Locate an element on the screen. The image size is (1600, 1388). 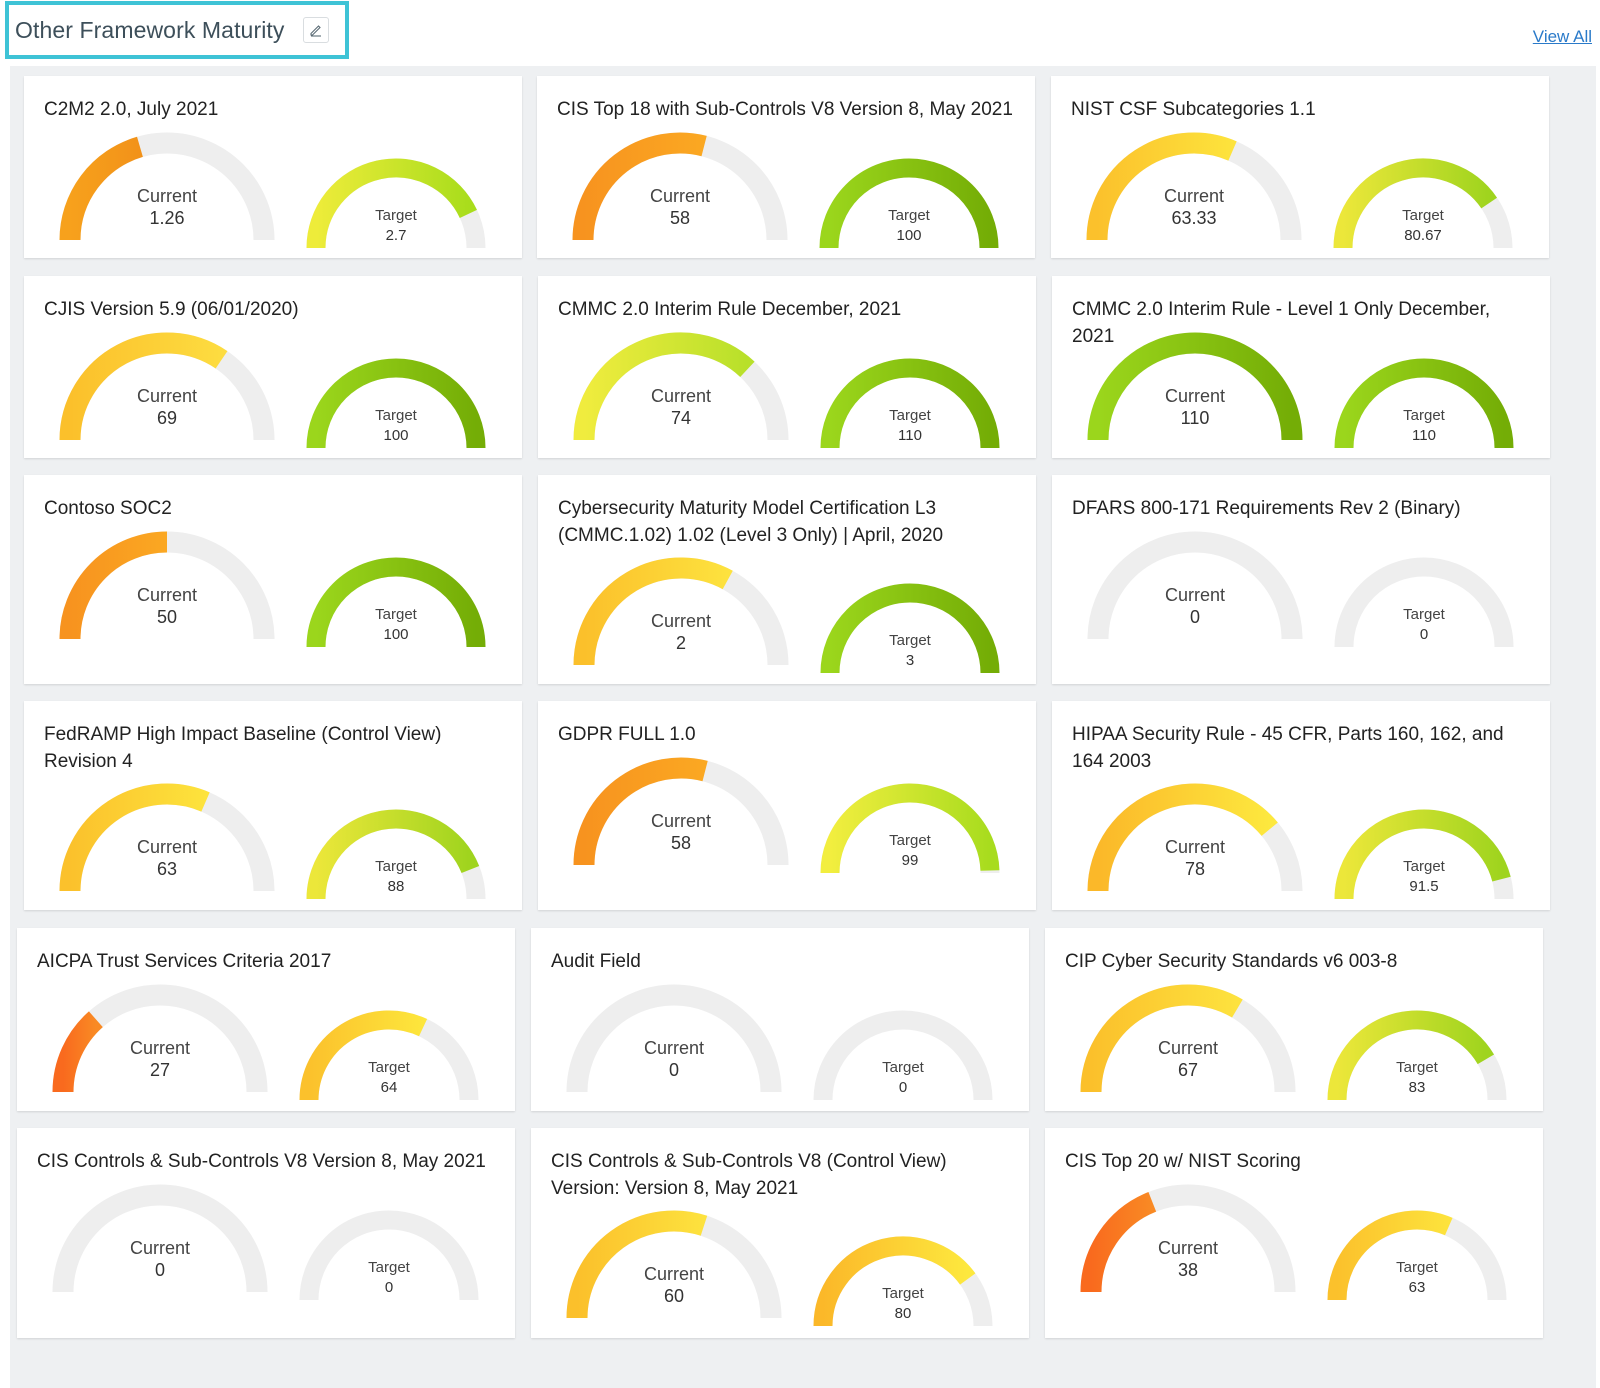
current-value: 67 is located at coordinates (1188, 1070).